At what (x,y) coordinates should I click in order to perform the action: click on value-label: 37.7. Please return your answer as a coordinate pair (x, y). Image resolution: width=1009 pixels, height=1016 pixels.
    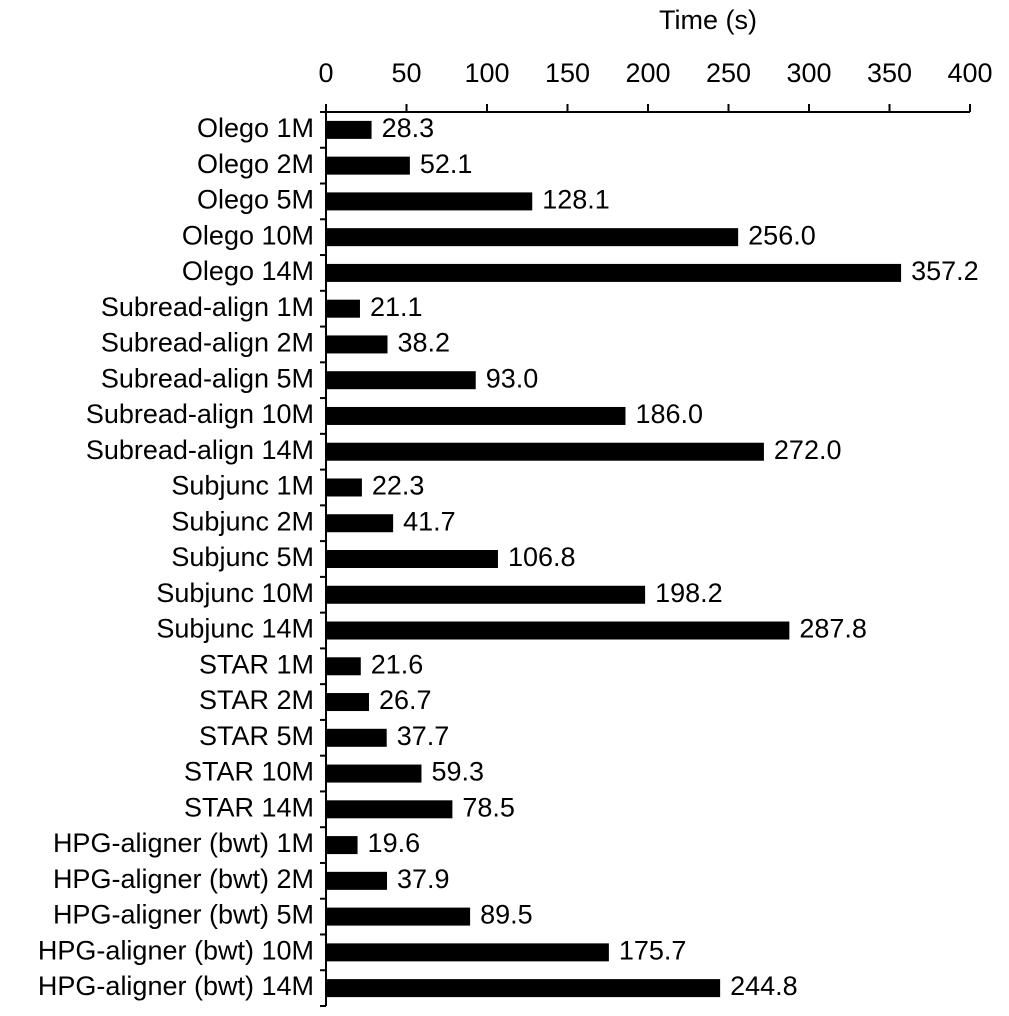
    Looking at the image, I should click on (423, 736).